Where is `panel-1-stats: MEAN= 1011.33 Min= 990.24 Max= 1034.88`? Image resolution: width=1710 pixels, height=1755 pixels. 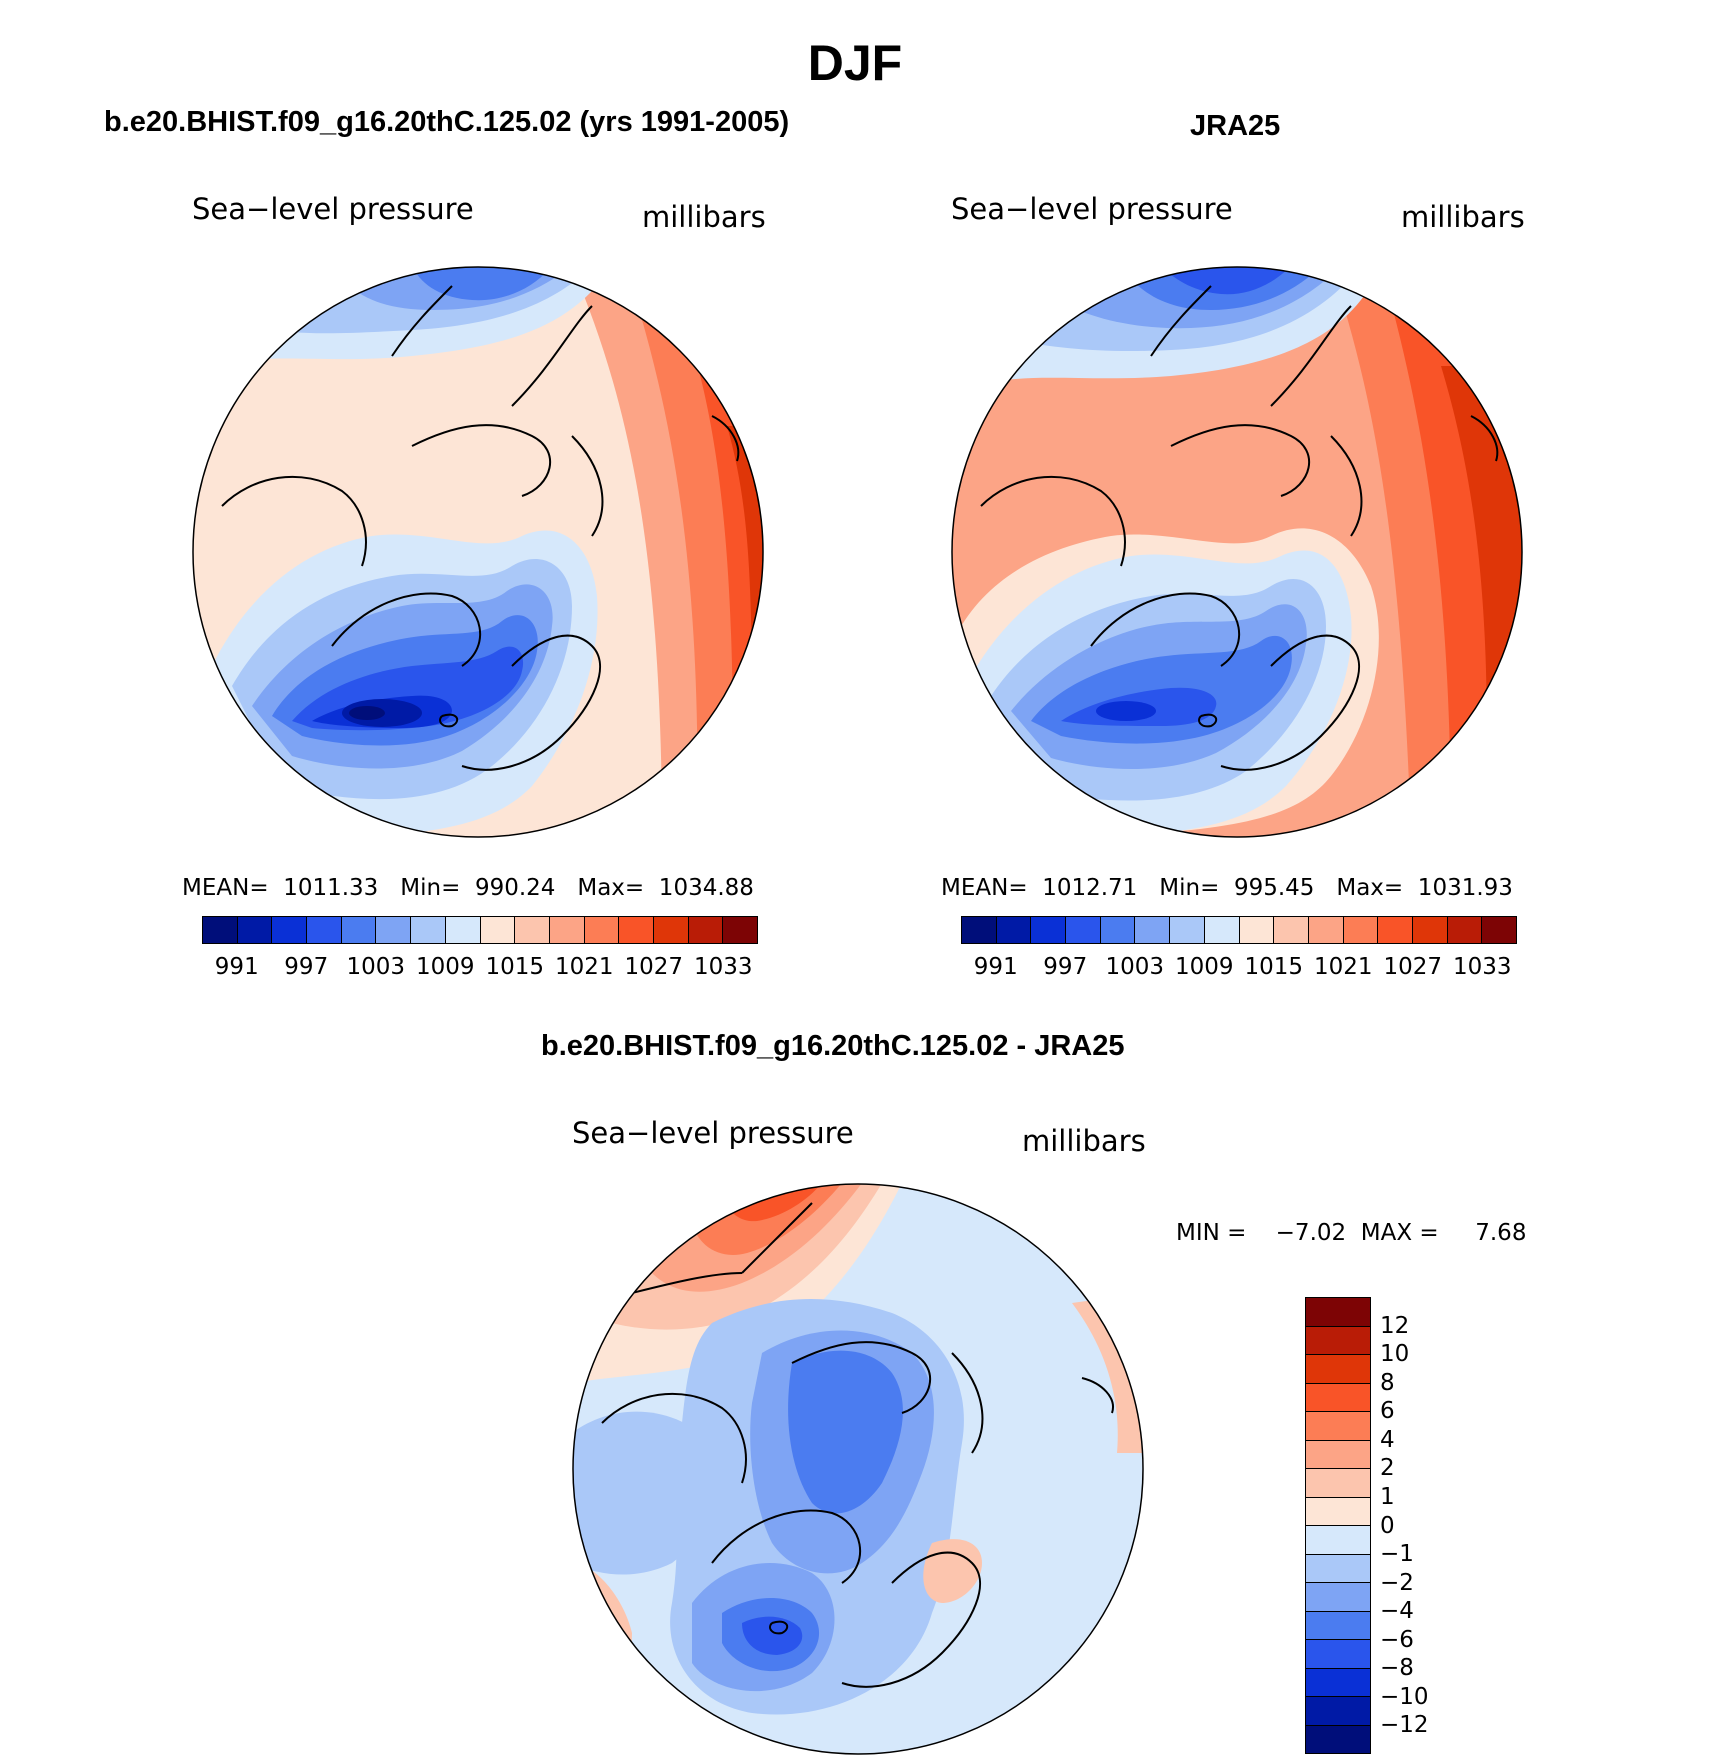
panel-1-stats: MEAN= 1011.33 Min= 990.24 Max= 1034.88 is located at coordinates (468, 888).